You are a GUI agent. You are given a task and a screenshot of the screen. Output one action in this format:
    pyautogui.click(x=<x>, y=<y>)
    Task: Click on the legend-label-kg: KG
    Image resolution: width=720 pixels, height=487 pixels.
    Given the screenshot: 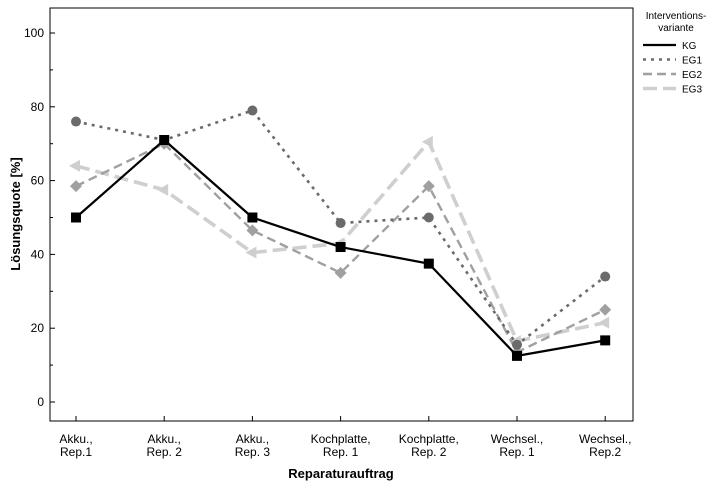 What is the action you would take?
    pyautogui.click(x=689, y=46)
    